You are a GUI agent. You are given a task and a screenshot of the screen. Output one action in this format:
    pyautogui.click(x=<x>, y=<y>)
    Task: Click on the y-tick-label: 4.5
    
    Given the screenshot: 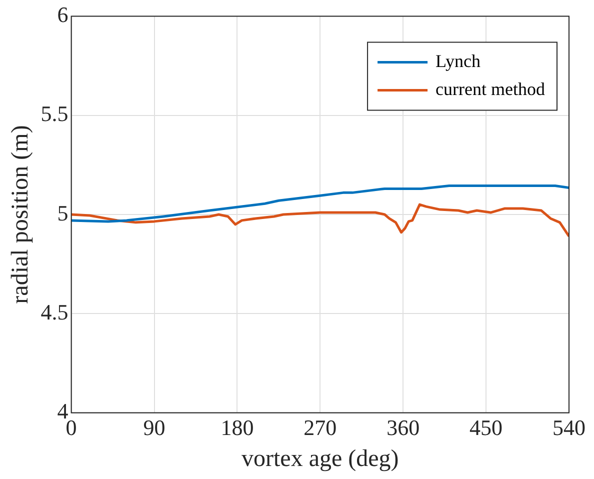 What is the action you would take?
    pyautogui.click(x=54, y=311)
    